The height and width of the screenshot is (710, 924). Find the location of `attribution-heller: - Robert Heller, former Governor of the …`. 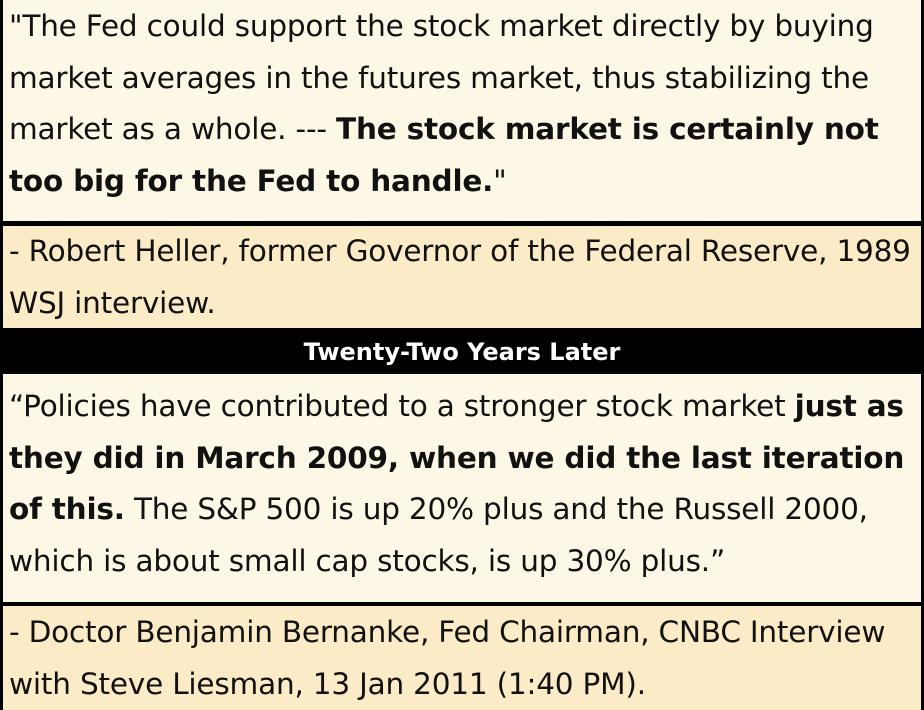

attribution-heller: - Robert Heller, former Governor of the … is located at coordinates (462, 277).